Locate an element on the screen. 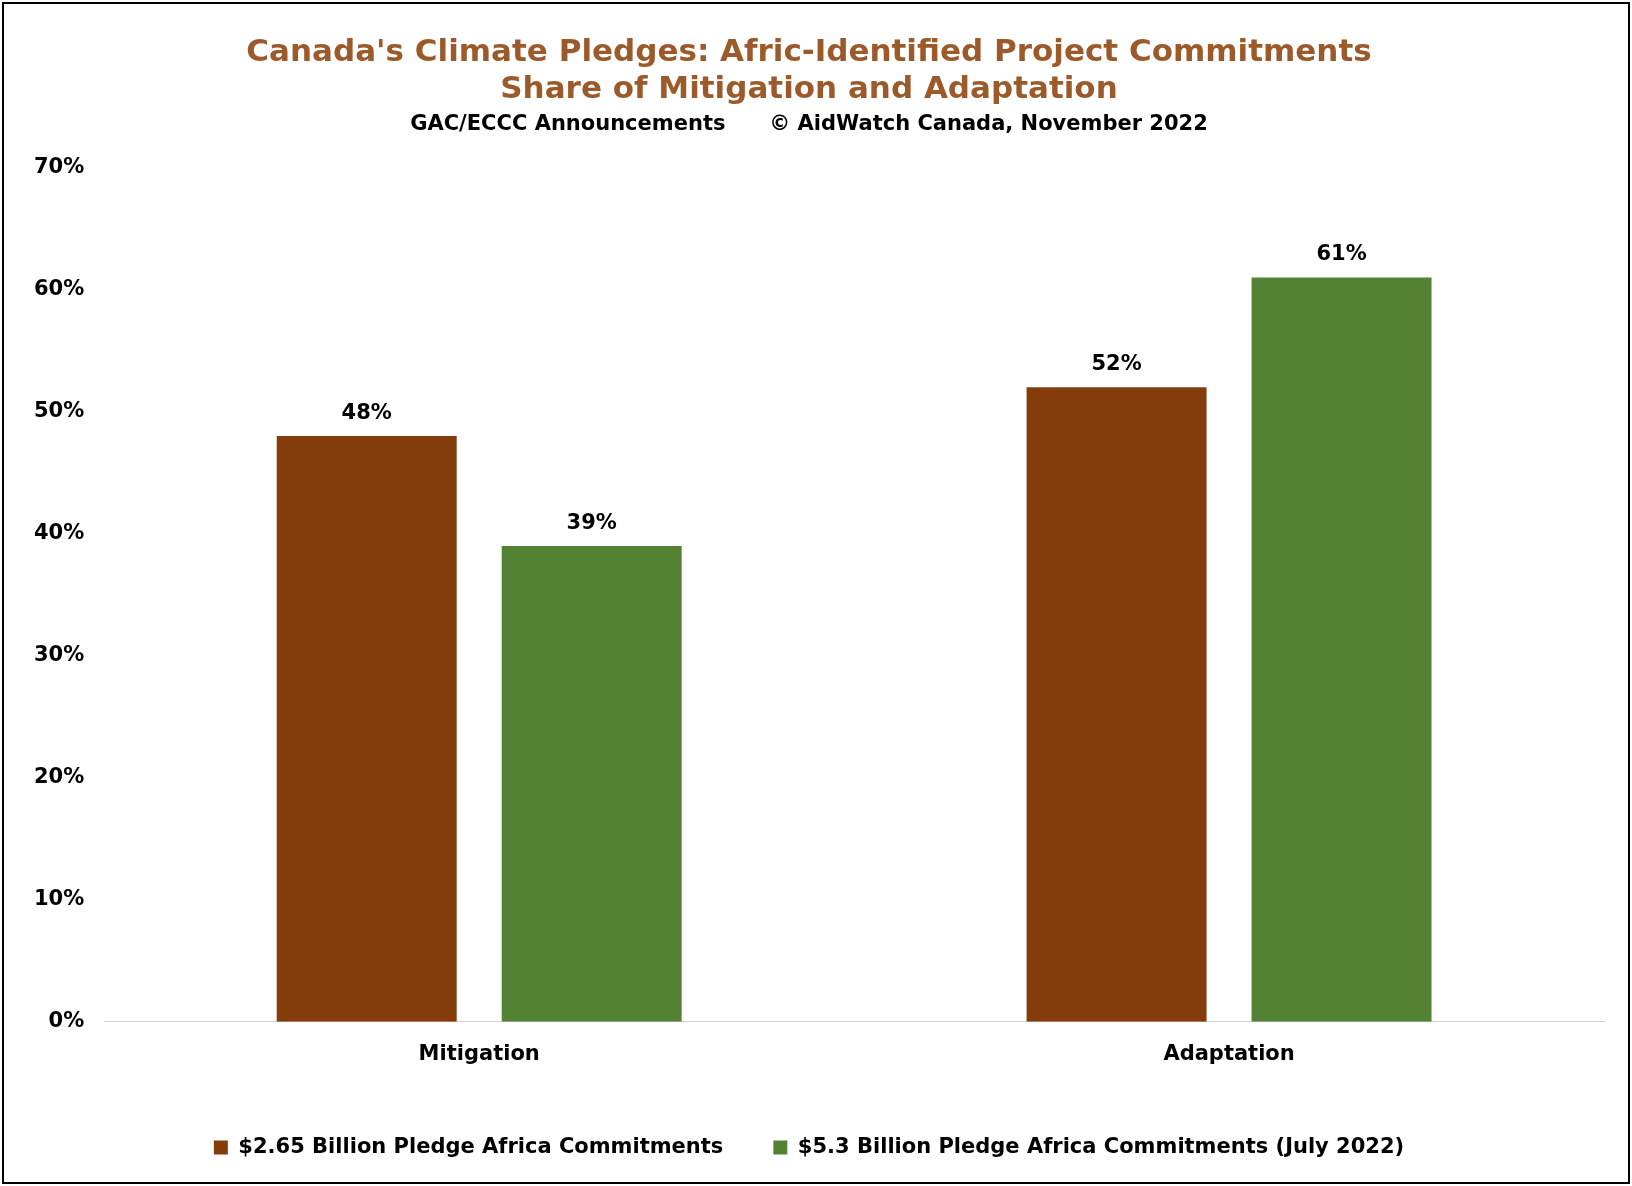 This screenshot has width=1632, height=1186. y-tick-label: 10% is located at coordinates (59, 898).